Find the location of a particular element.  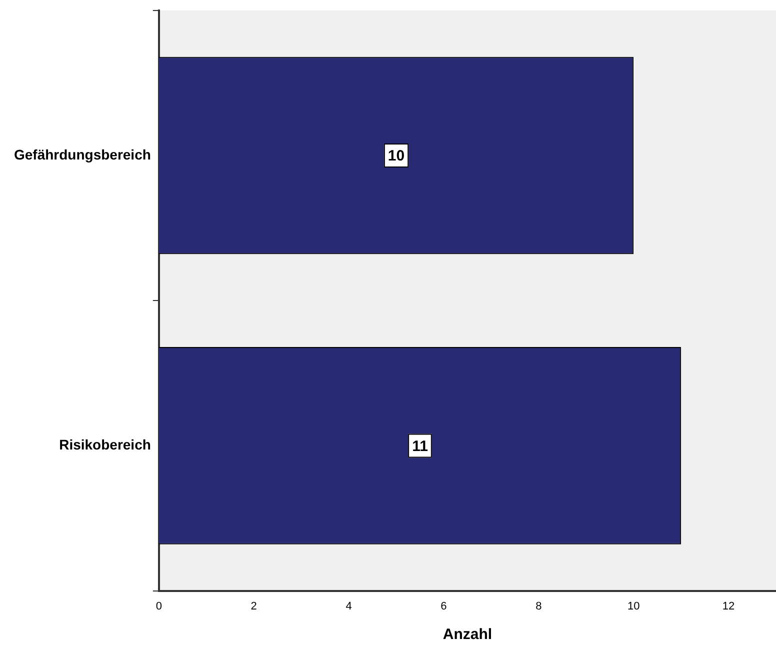

x-tick-label: 6 is located at coordinates (443, 606).